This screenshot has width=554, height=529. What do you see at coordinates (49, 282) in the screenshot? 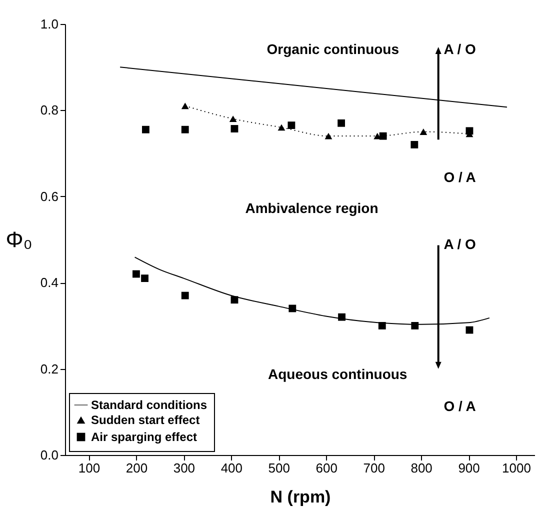
I see `y-tick-label: 0.4` at bounding box center [49, 282].